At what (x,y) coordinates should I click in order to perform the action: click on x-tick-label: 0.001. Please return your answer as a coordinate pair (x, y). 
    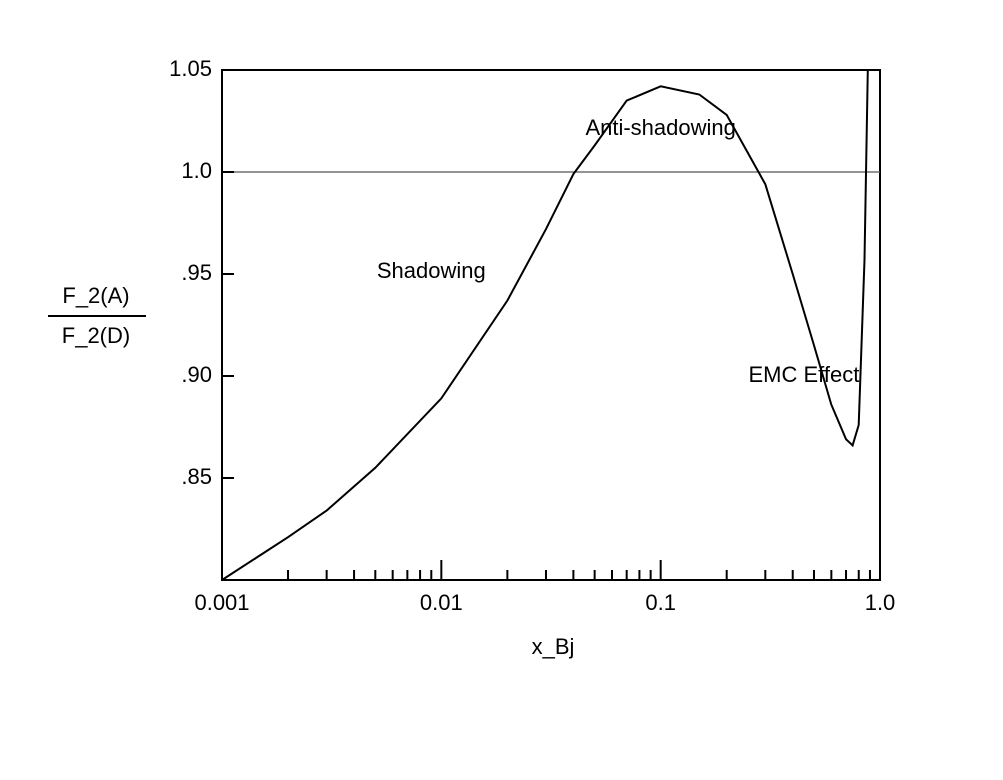
    Looking at the image, I should click on (221, 602).